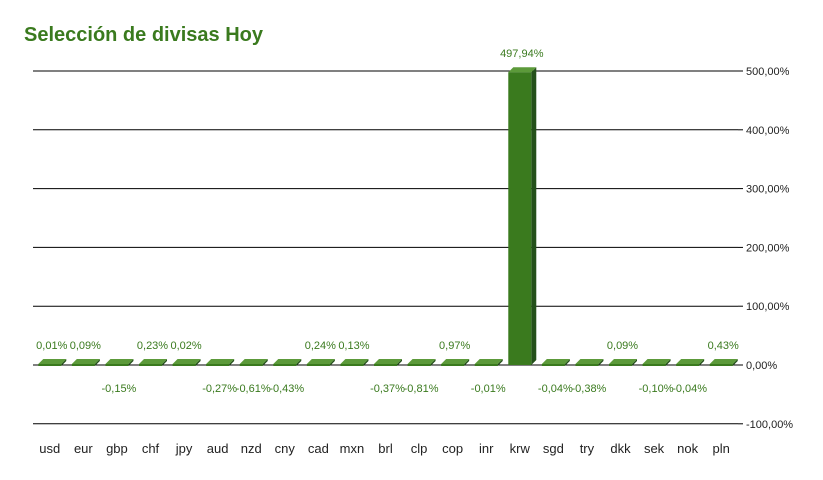 This screenshot has height=480, width=823. Describe the element at coordinates (143, 35) in the screenshot. I see `chart-title: Selección de divisas Hoy` at that location.